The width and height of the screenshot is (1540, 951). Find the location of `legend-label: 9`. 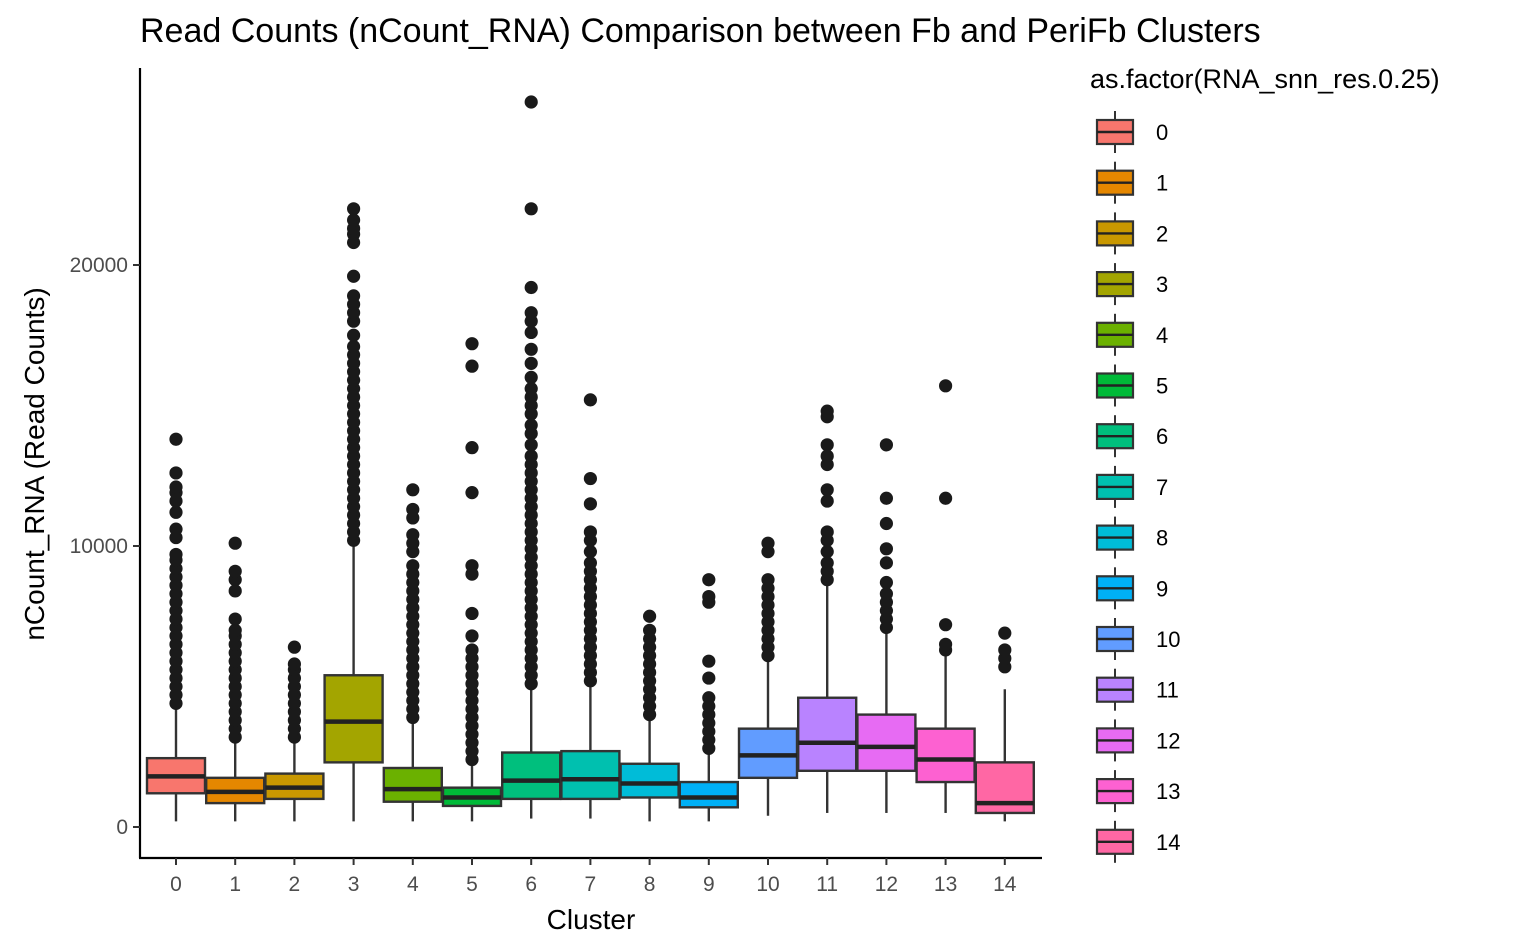

legend-label: 9 is located at coordinates (1162, 588).